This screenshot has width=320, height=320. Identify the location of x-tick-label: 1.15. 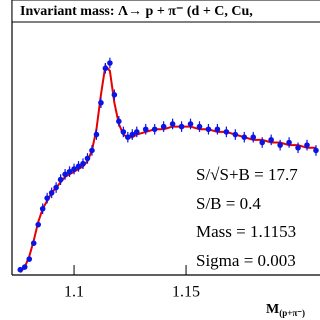
(186, 292).